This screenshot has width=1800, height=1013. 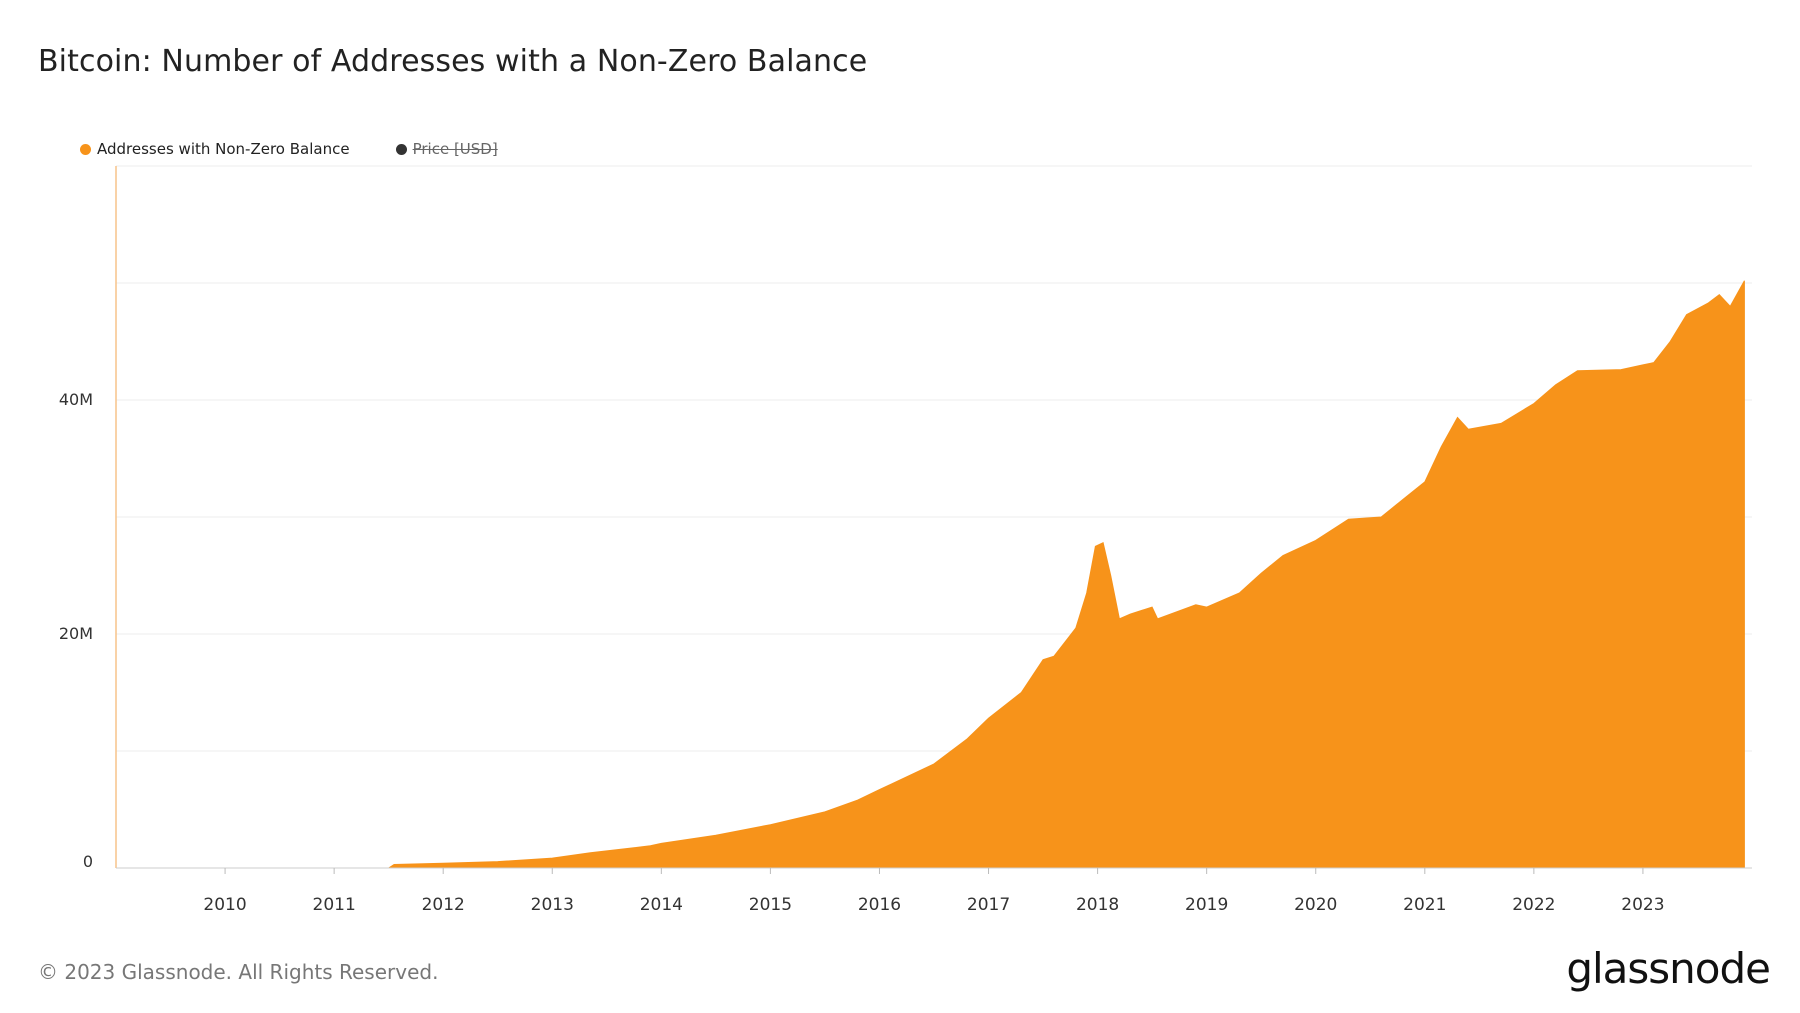 What do you see at coordinates (1642, 905) in the screenshot?
I see `x-tick-label: 2023` at bounding box center [1642, 905].